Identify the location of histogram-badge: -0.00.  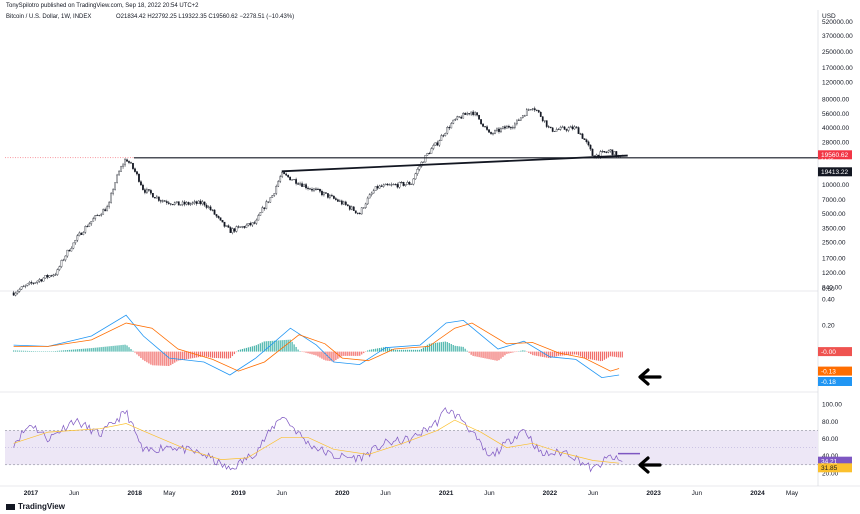
(828, 352).